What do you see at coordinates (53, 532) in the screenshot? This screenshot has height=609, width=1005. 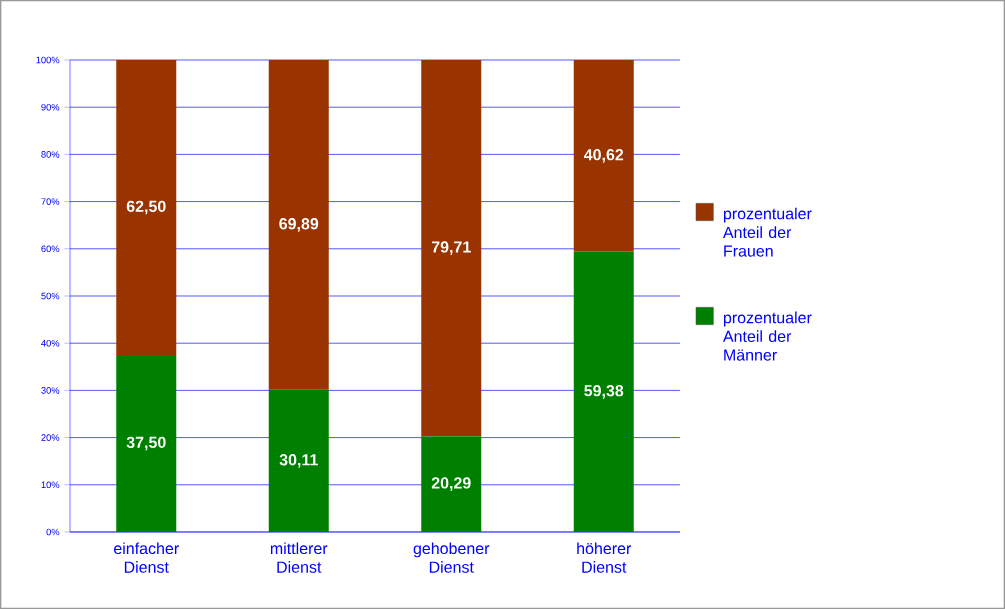 I see `y-tick-label: 0%` at bounding box center [53, 532].